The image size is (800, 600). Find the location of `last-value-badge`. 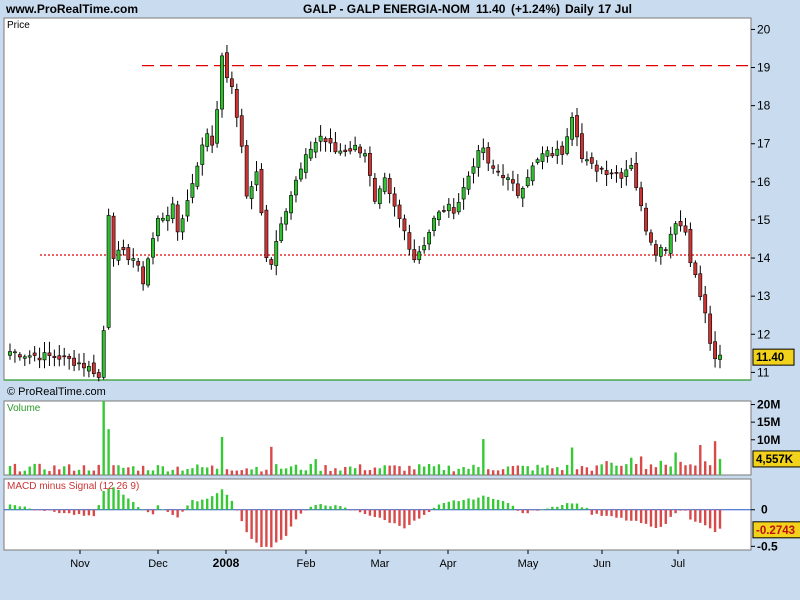

last-value-badge is located at coordinates (776, 459).